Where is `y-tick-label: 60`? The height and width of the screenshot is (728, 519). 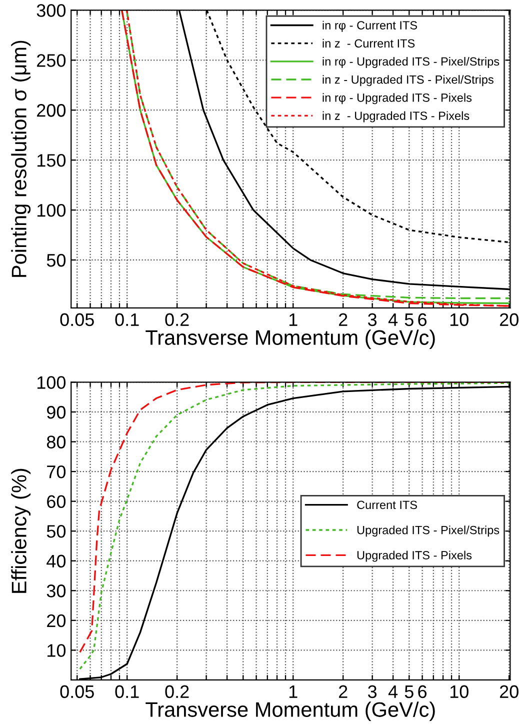
y-tick-label: 60 is located at coordinates (56, 501).